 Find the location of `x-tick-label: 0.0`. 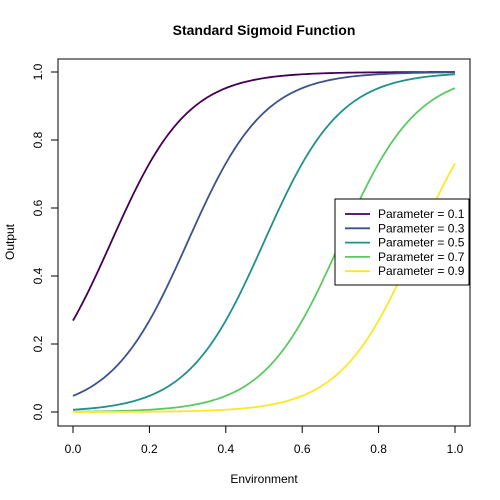

x-tick-label: 0.0 is located at coordinates (73, 449).